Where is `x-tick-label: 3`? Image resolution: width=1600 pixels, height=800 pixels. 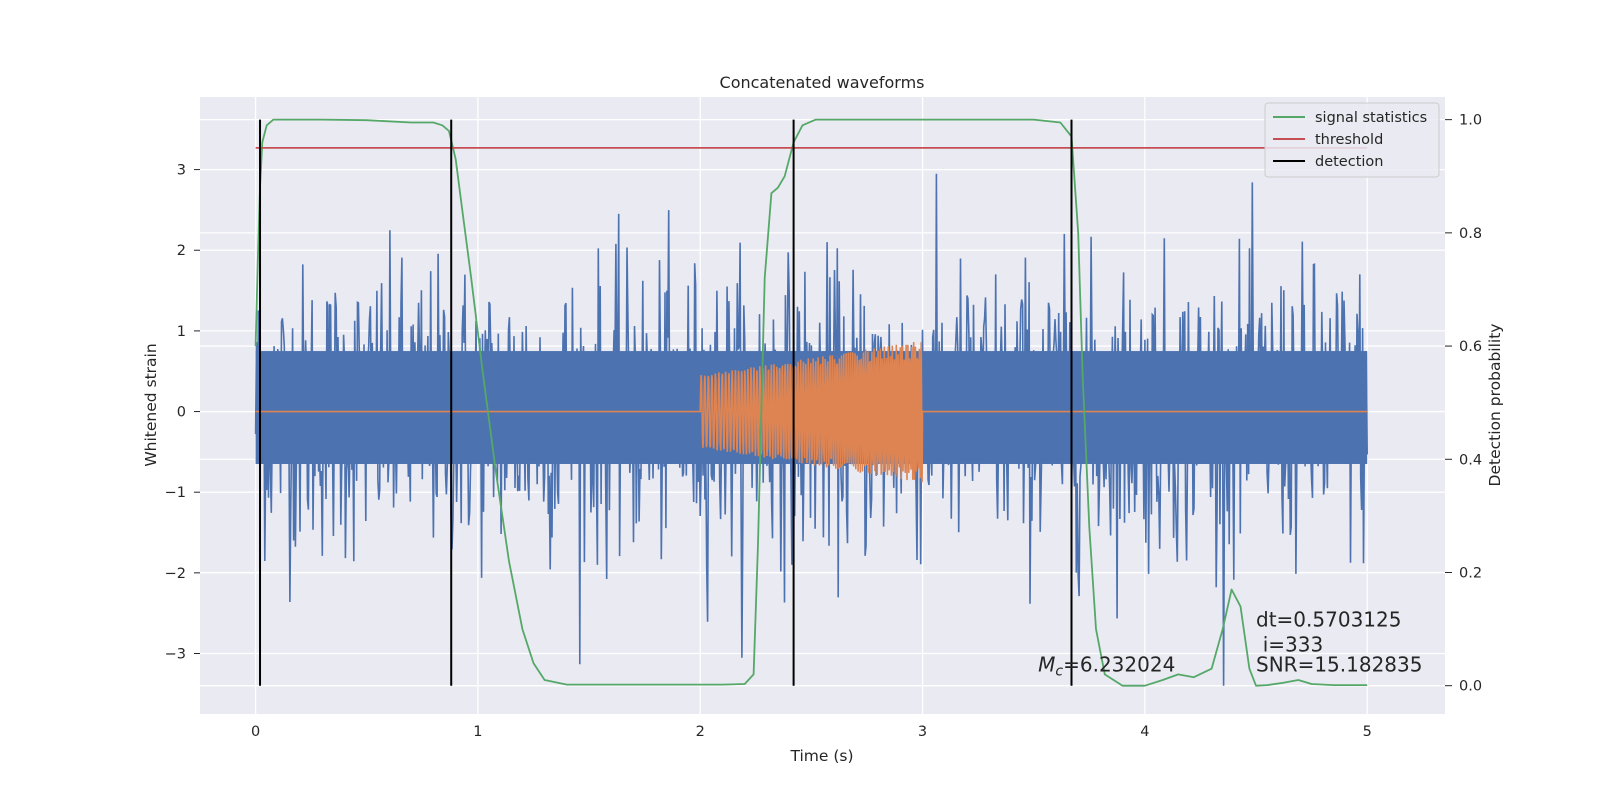
x-tick-label: 3 is located at coordinates (922, 732).